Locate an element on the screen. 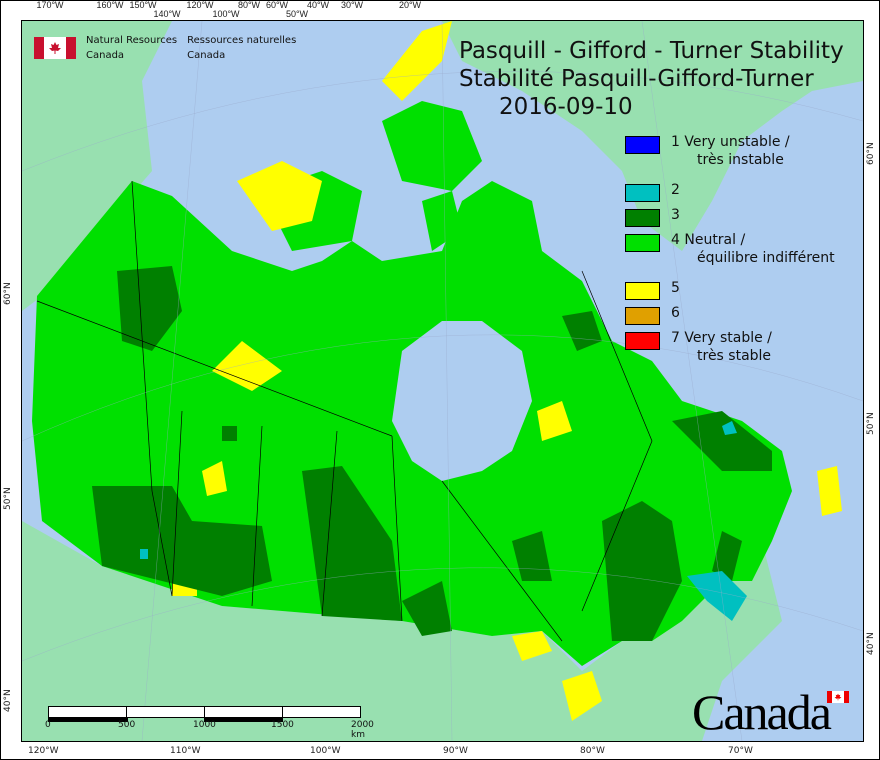  wordmark-flag-icon is located at coordinates (838, 697).